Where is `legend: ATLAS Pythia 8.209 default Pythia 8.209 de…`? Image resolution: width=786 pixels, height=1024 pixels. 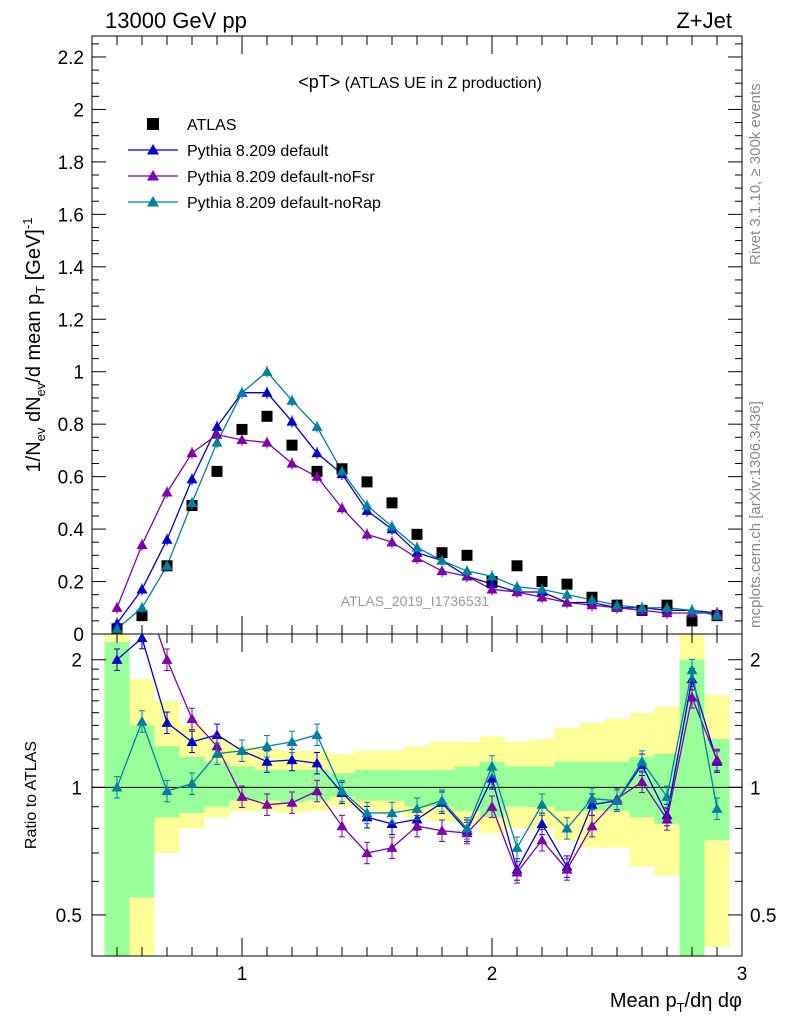
legend: ATLAS Pythia 8.209 default Pythia 8.209 de… is located at coordinates (254, 164).